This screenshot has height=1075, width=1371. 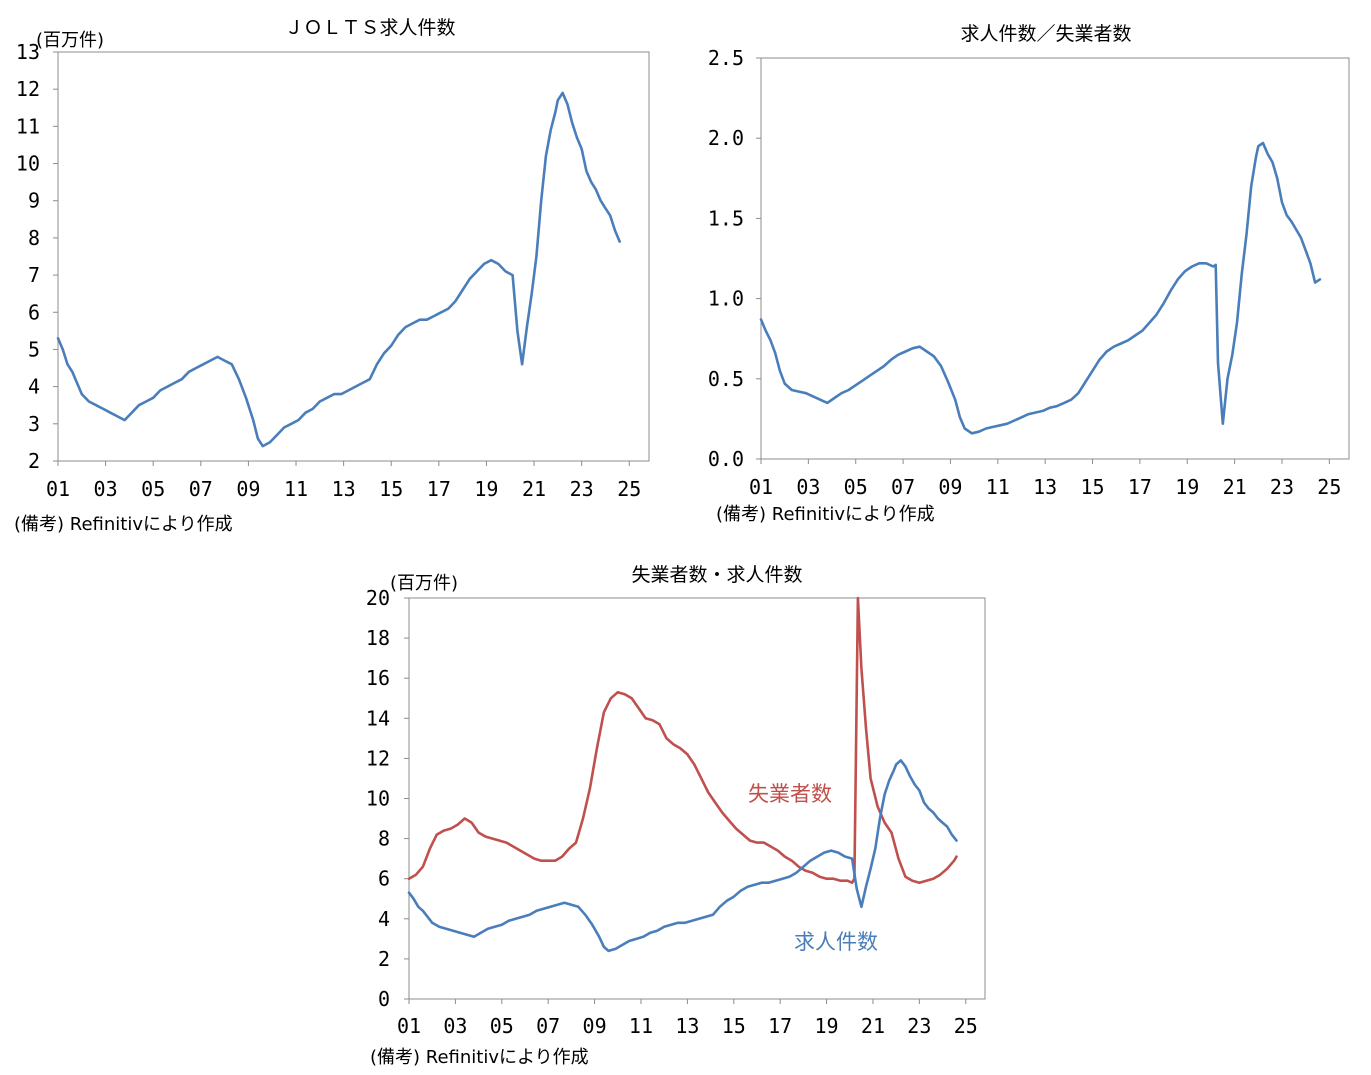 What do you see at coordinates (369, 28) in the screenshot?
I see `chart-title: ＪＯＬＴＳ求人件数` at bounding box center [369, 28].